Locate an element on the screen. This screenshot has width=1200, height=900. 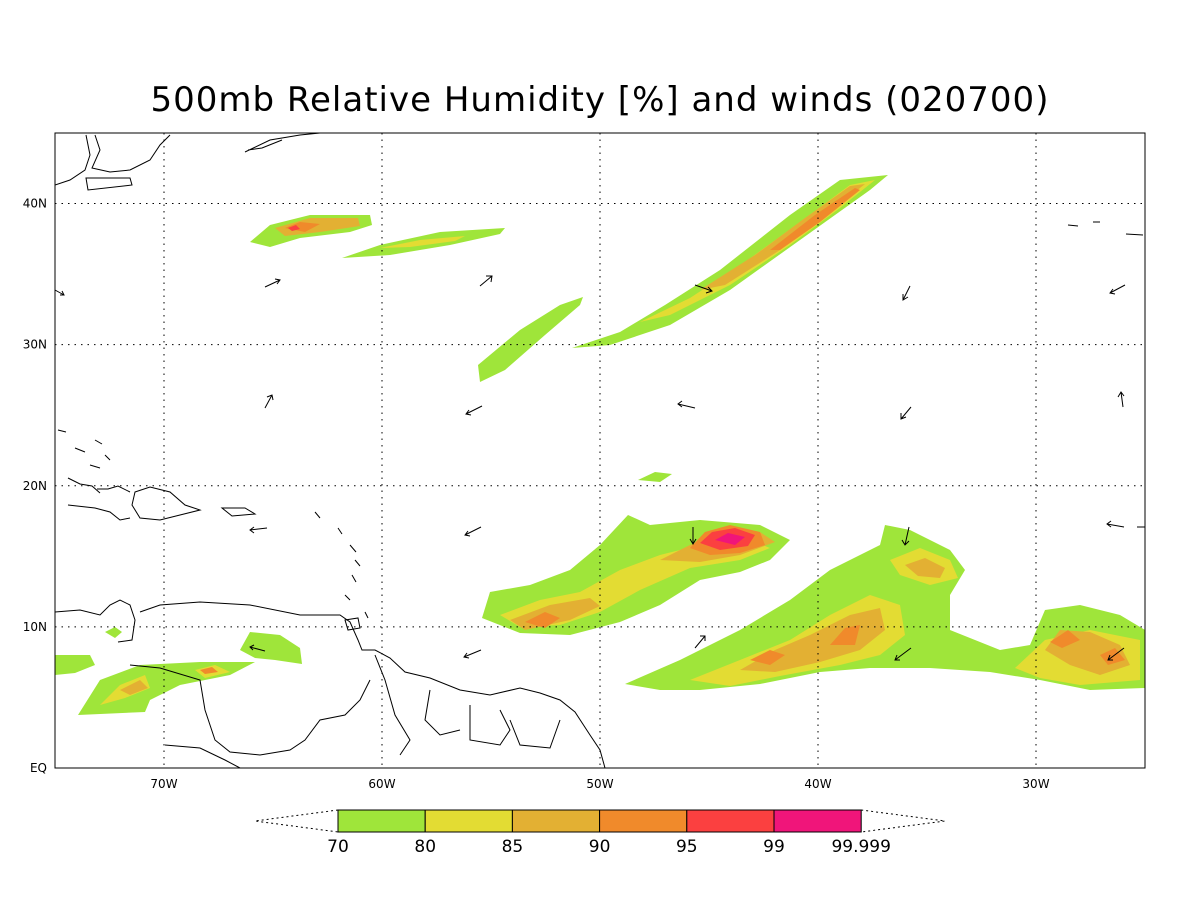
coastline-bahamas is located at coordinates (84, 449).